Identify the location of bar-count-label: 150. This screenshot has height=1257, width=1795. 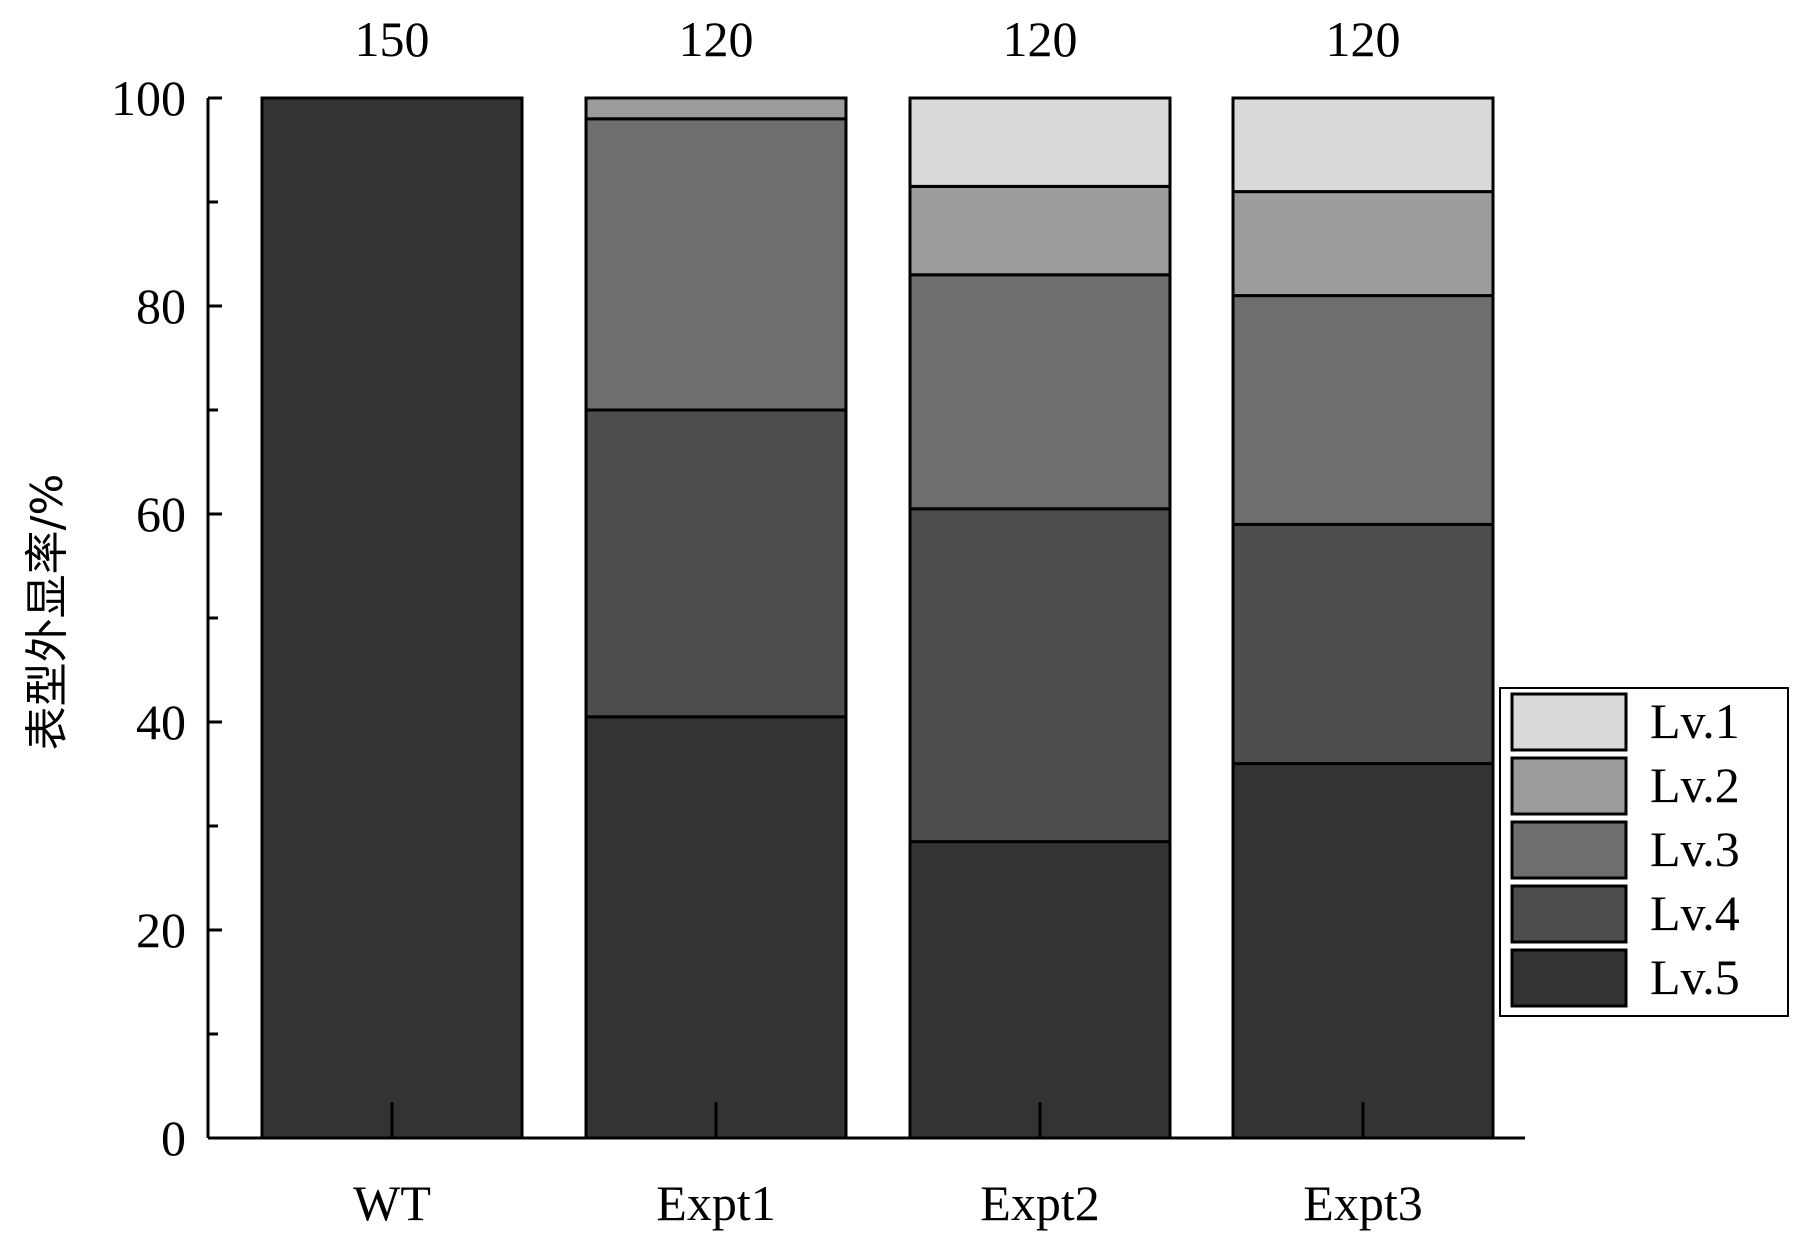
(392, 39).